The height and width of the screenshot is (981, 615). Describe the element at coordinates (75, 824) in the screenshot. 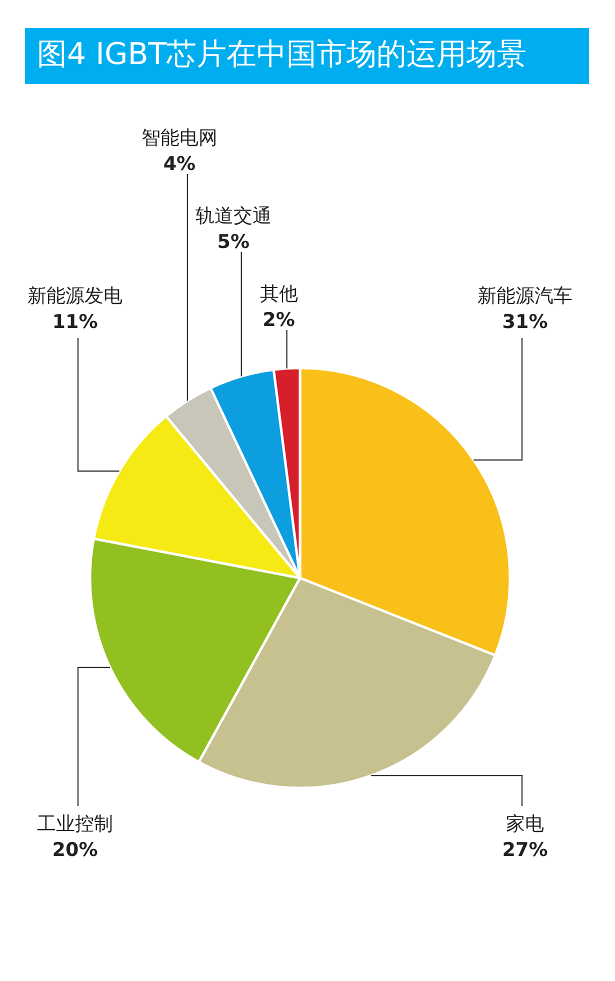

I see `slice-label: 工业控制` at that location.